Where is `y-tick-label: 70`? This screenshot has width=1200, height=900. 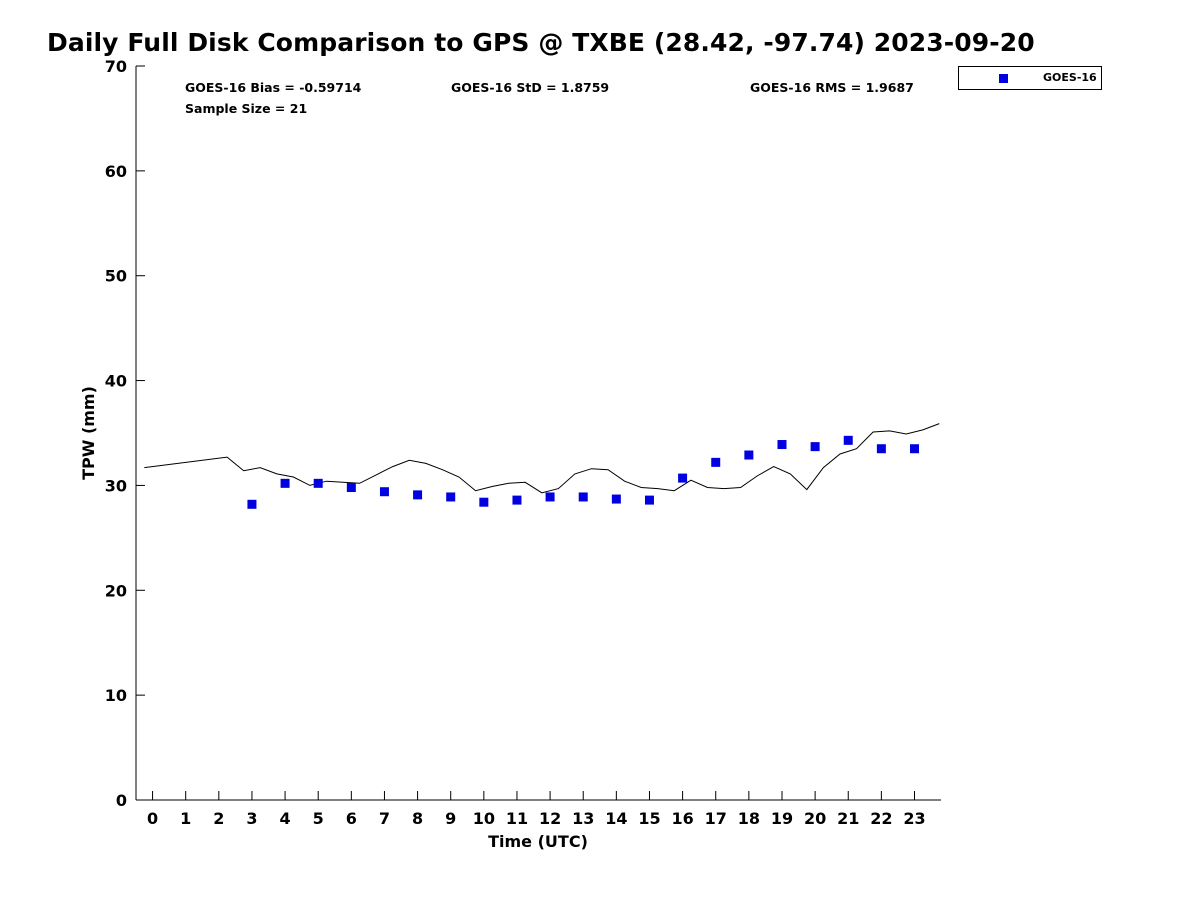
y-tick-label: 70 is located at coordinates (116, 66).